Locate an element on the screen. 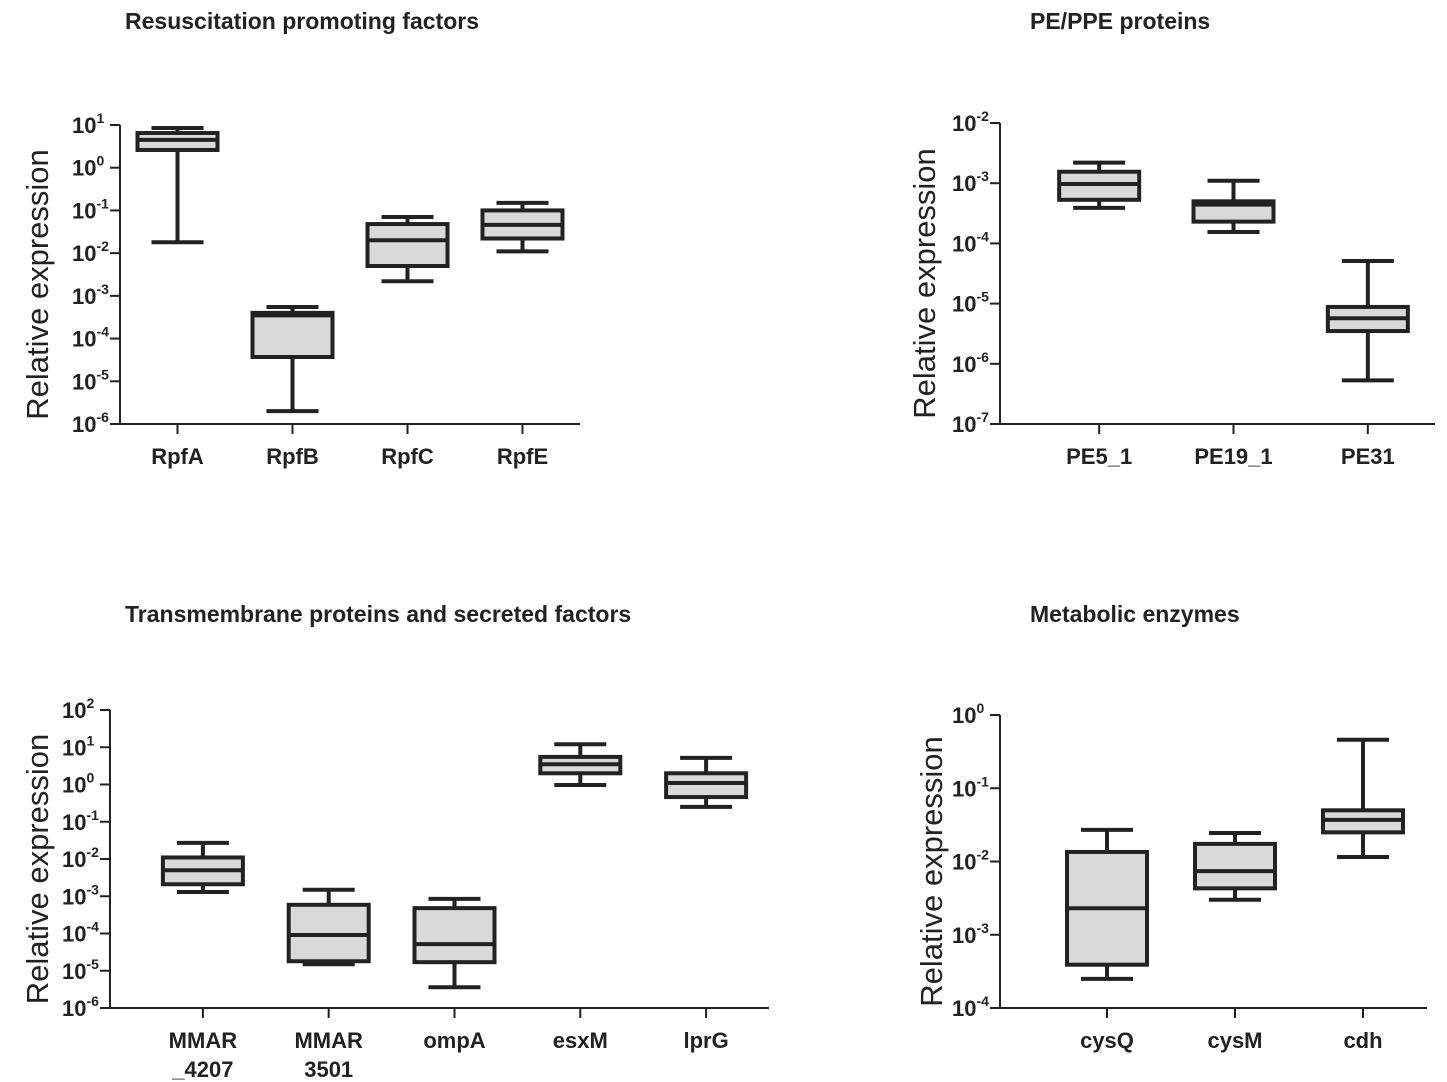  y-tick-exponent: 2 is located at coordinates (90, 703).